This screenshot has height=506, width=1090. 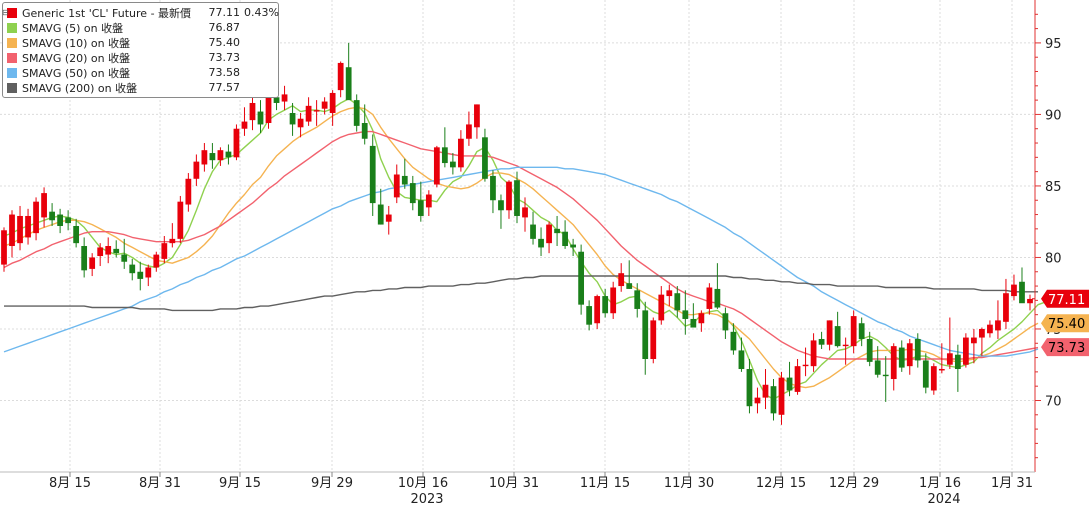 I want to click on legend-value: 76.87, so click(x=224, y=27).